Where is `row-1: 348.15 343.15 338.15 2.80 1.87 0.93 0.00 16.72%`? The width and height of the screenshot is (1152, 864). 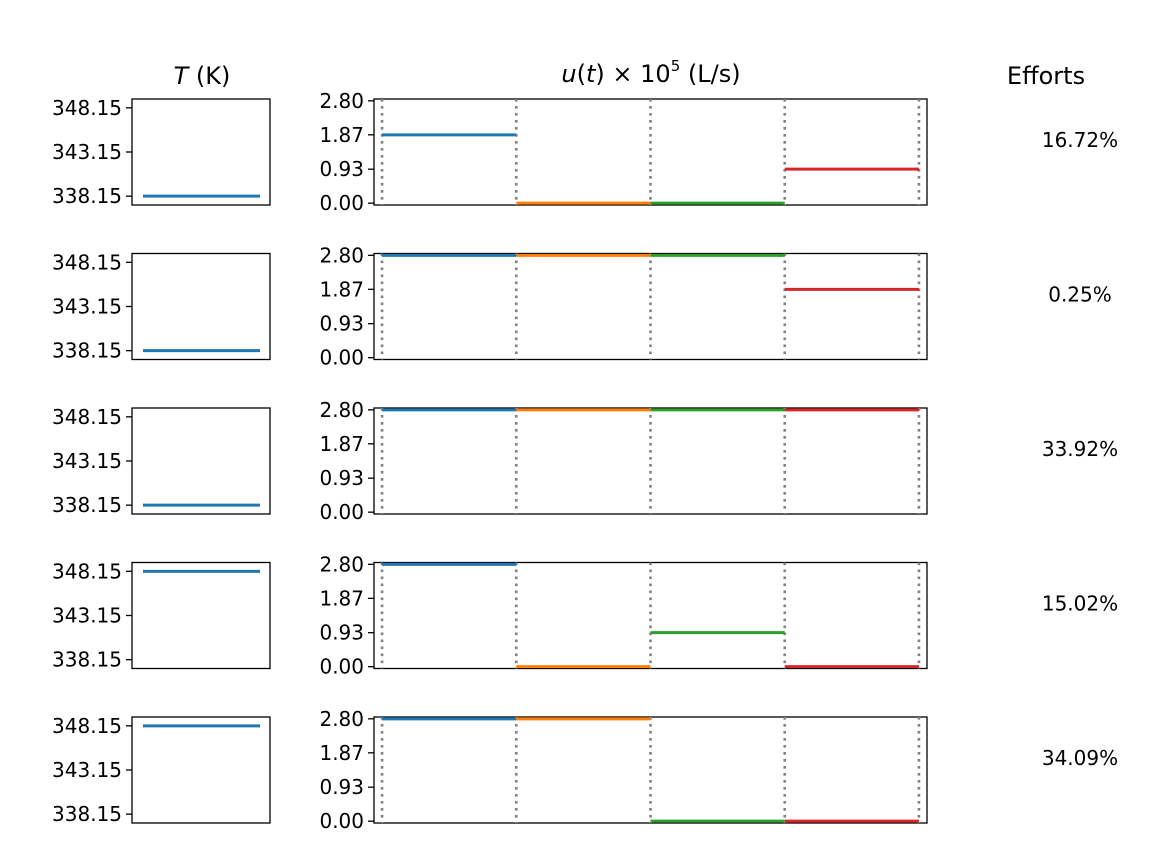
row-1: 348.15 343.15 338.15 2.80 1.87 0.93 0.00 16.72% is located at coordinates (585, 152).